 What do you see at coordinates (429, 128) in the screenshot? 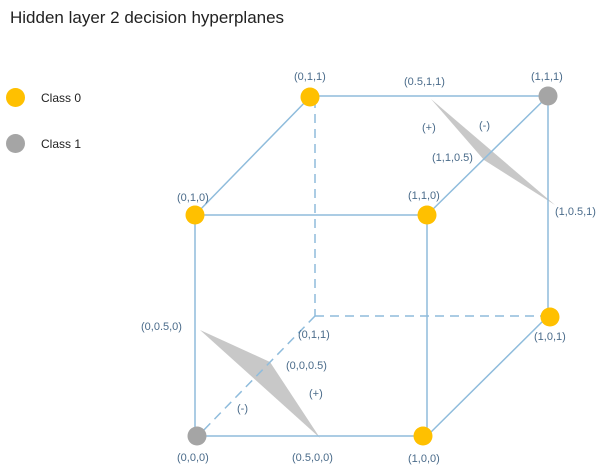
I see `label-top-plane-plus: (+)` at bounding box center [429, 128].